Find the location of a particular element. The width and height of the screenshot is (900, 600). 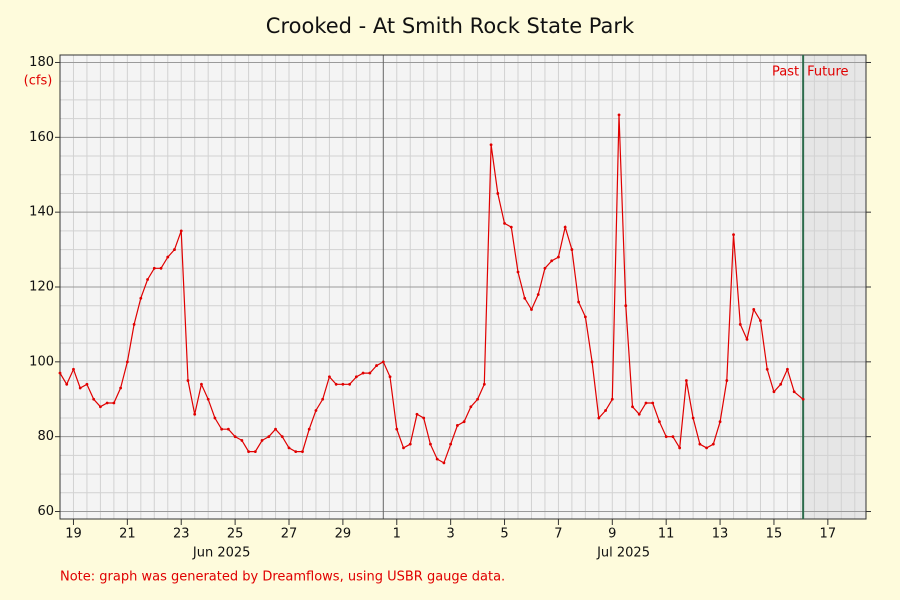

y-tick-label: 180 is located at coordinates (41, 62).